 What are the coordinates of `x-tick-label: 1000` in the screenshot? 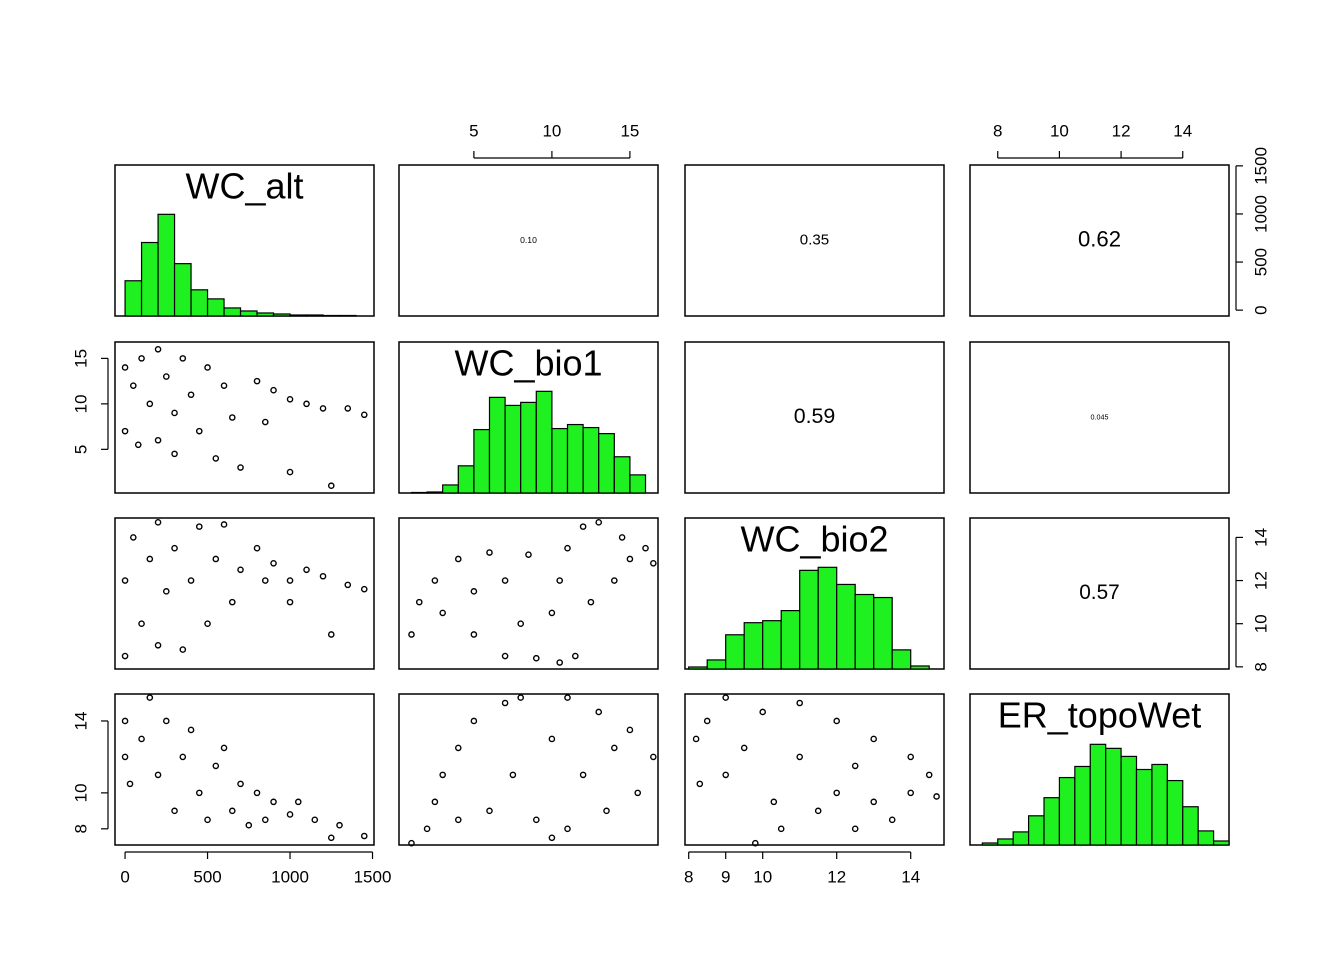 It's located at (290, 876).